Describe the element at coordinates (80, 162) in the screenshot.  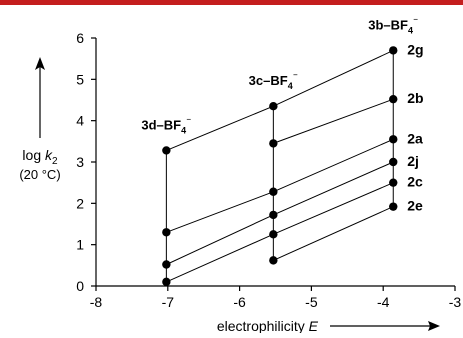
I see `y-tick-label: 3` at that location.